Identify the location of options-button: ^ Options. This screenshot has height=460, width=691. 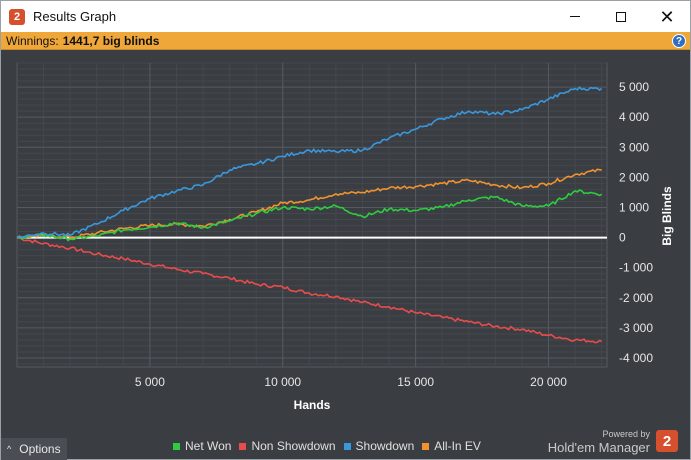
(34, 449).